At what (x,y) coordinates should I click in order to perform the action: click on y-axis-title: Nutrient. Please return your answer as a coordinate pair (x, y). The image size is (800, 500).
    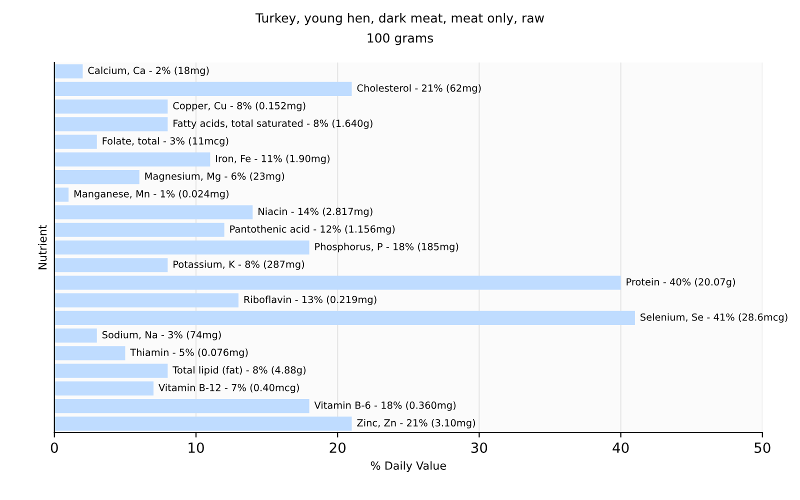
    Looking at the image, I should click on (42, 247).